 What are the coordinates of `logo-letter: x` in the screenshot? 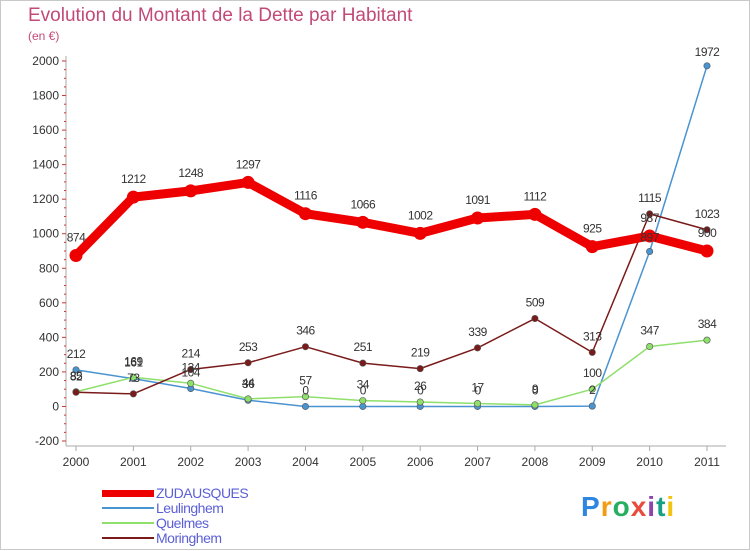 It's located at (639, 506).